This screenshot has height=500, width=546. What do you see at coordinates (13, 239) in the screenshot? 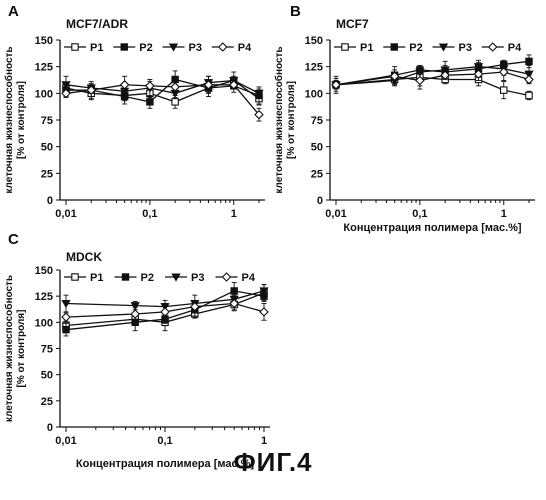
I see `panel-letter: C` at bounding box center [13, 239].